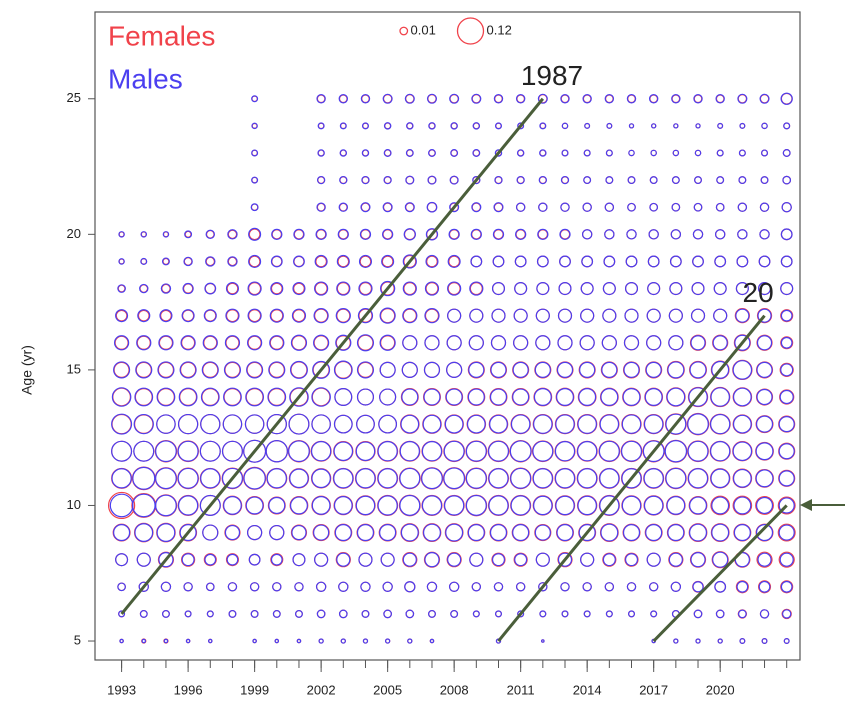 The height and width of the screenshot is (707, 846). Describe the element at coordinates (74, 368) in the screenshot. I see `y-tick-label: 15` at that location.